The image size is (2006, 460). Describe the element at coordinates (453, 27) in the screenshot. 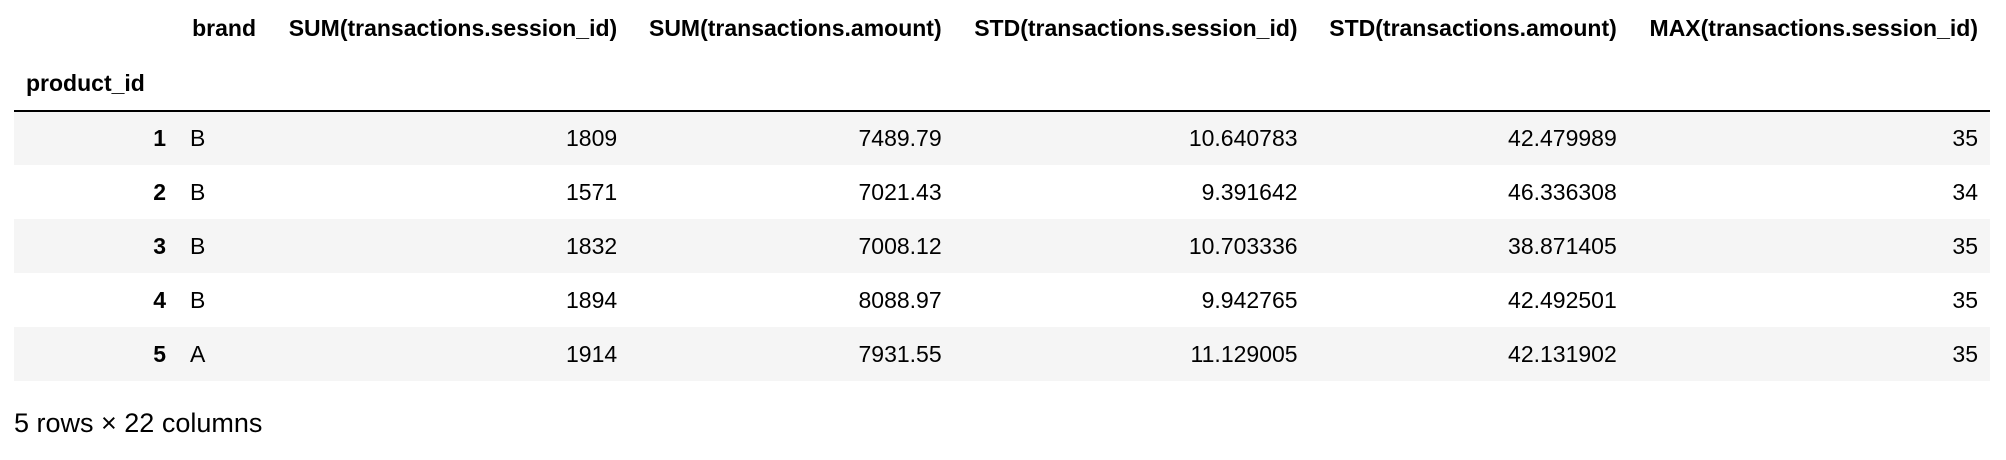

I see `column-header-sum-session-id: SUM(transactions.session_id)` at that location.